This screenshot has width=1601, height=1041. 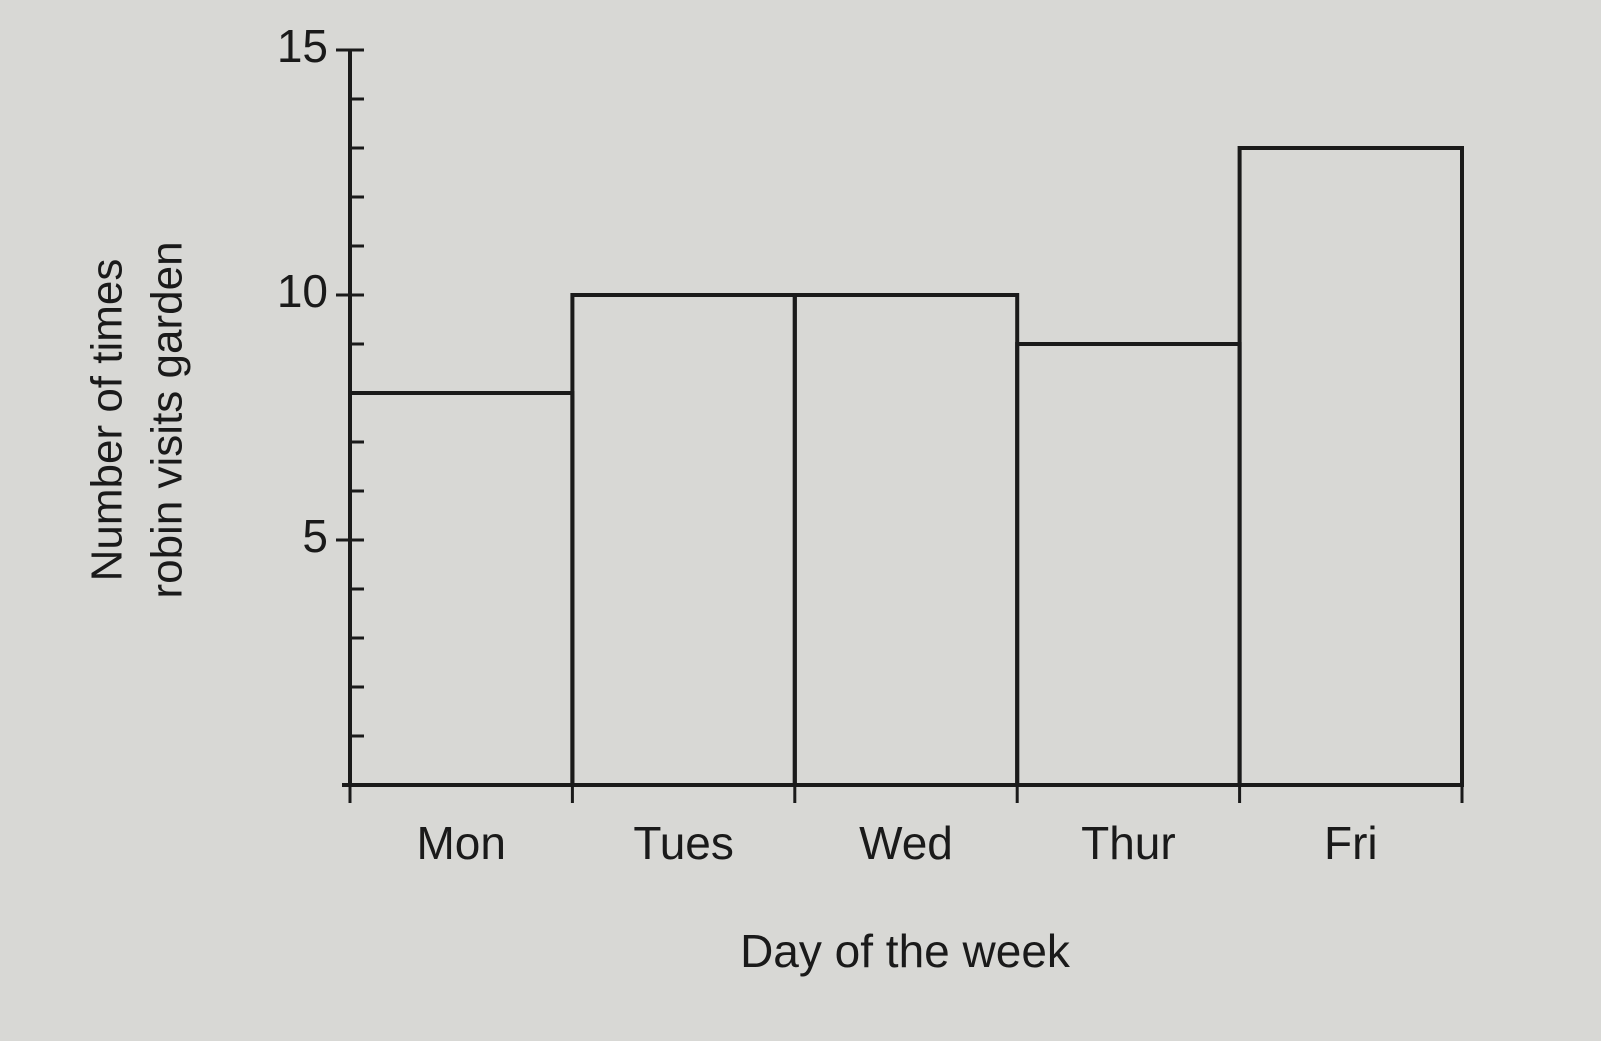 What do you see at coordinates (302, 46) in the screenshot?
I see `y-tick-label: 15` at bounding box center [302, 46].